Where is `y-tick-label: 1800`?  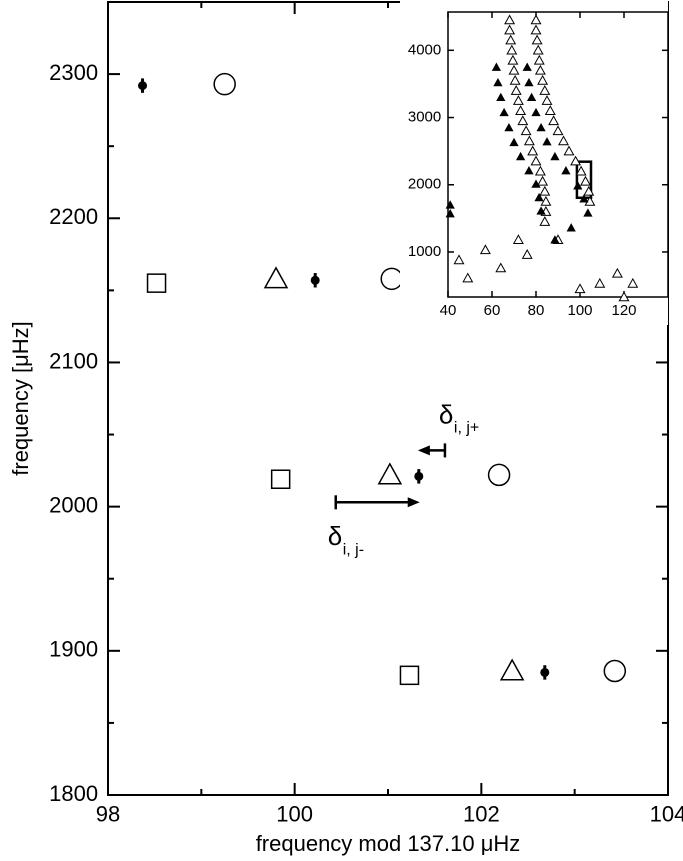
y-tick-label: 1800 is located at coordinates (73, 793).